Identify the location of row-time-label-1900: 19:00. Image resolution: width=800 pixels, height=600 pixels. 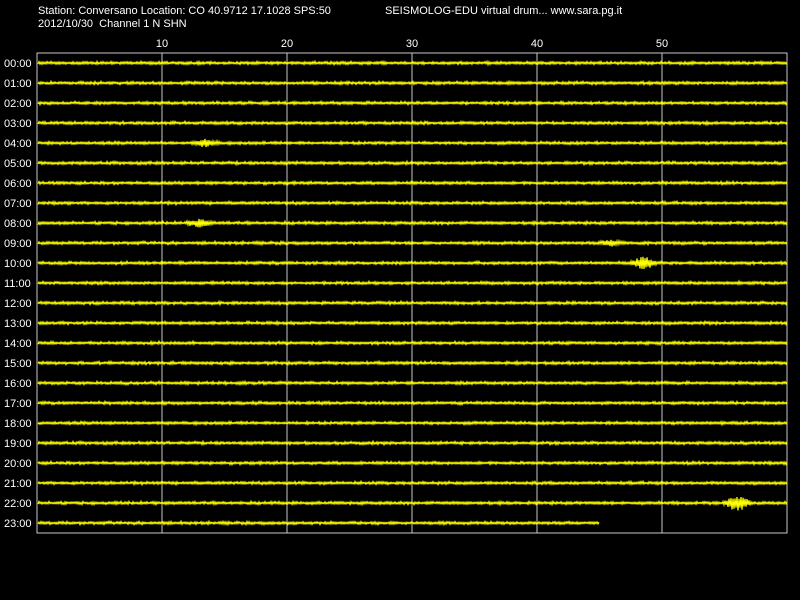
(18, 444).